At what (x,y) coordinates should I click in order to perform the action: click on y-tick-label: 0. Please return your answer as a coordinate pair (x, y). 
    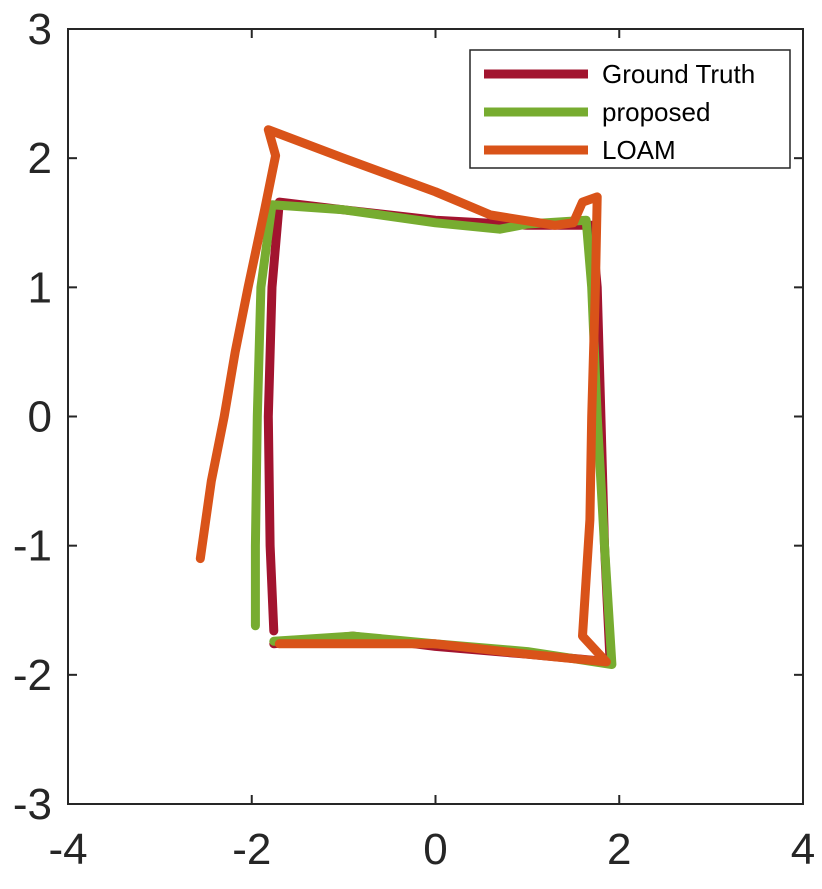
    Looking at the image, I should click on (40, 417).